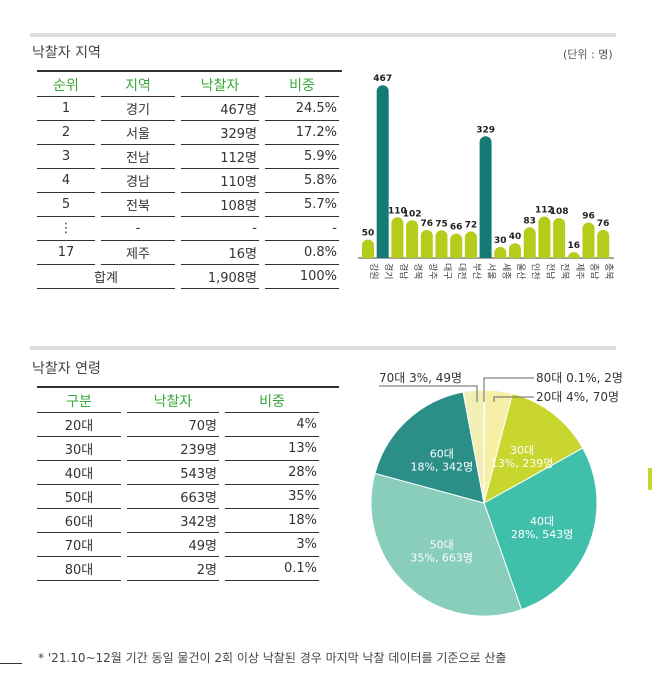 The width and height of the screenshot is (671, 673). Describe the element at coordinates (79, 425) in the screenshot. I see `table-cell: 20대` at that location.